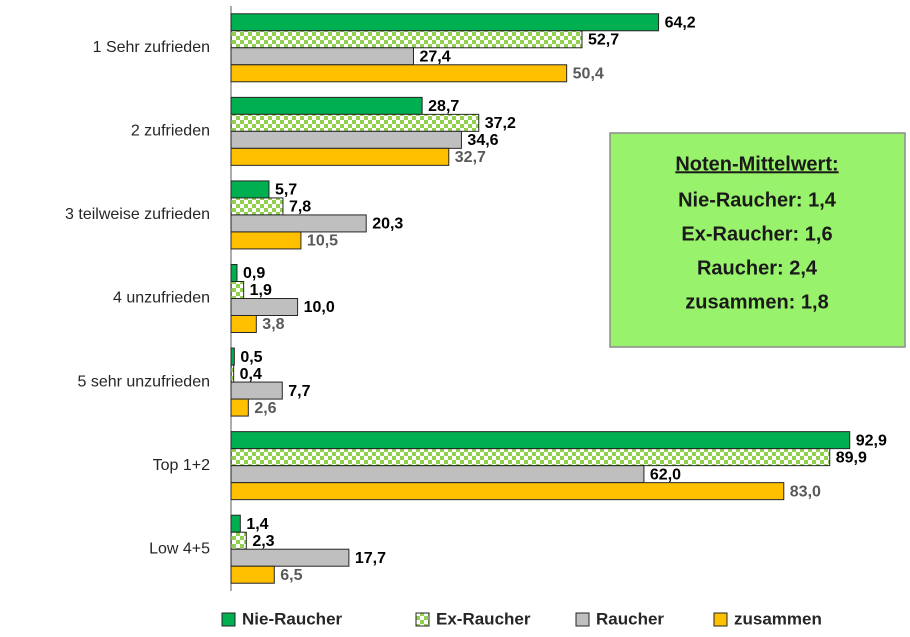 The image size is (910, 637). Describe the element at coordinates (805, 491) in the screenshot. I see `data-label: 83,0` at that location.